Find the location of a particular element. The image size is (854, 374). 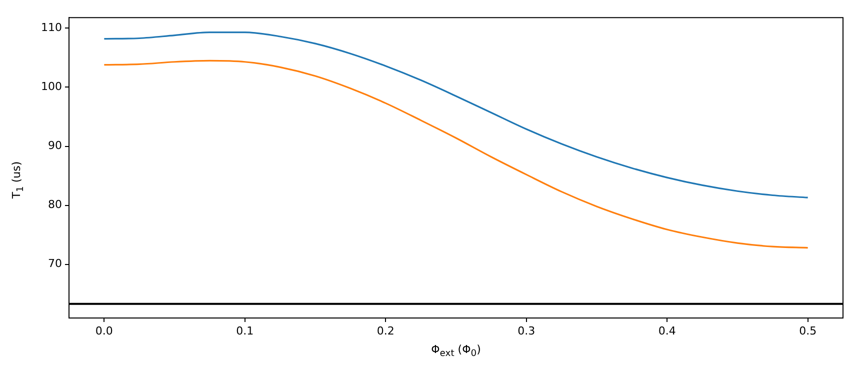

y-tick-label: 100 is located at coordinates (51, 87).